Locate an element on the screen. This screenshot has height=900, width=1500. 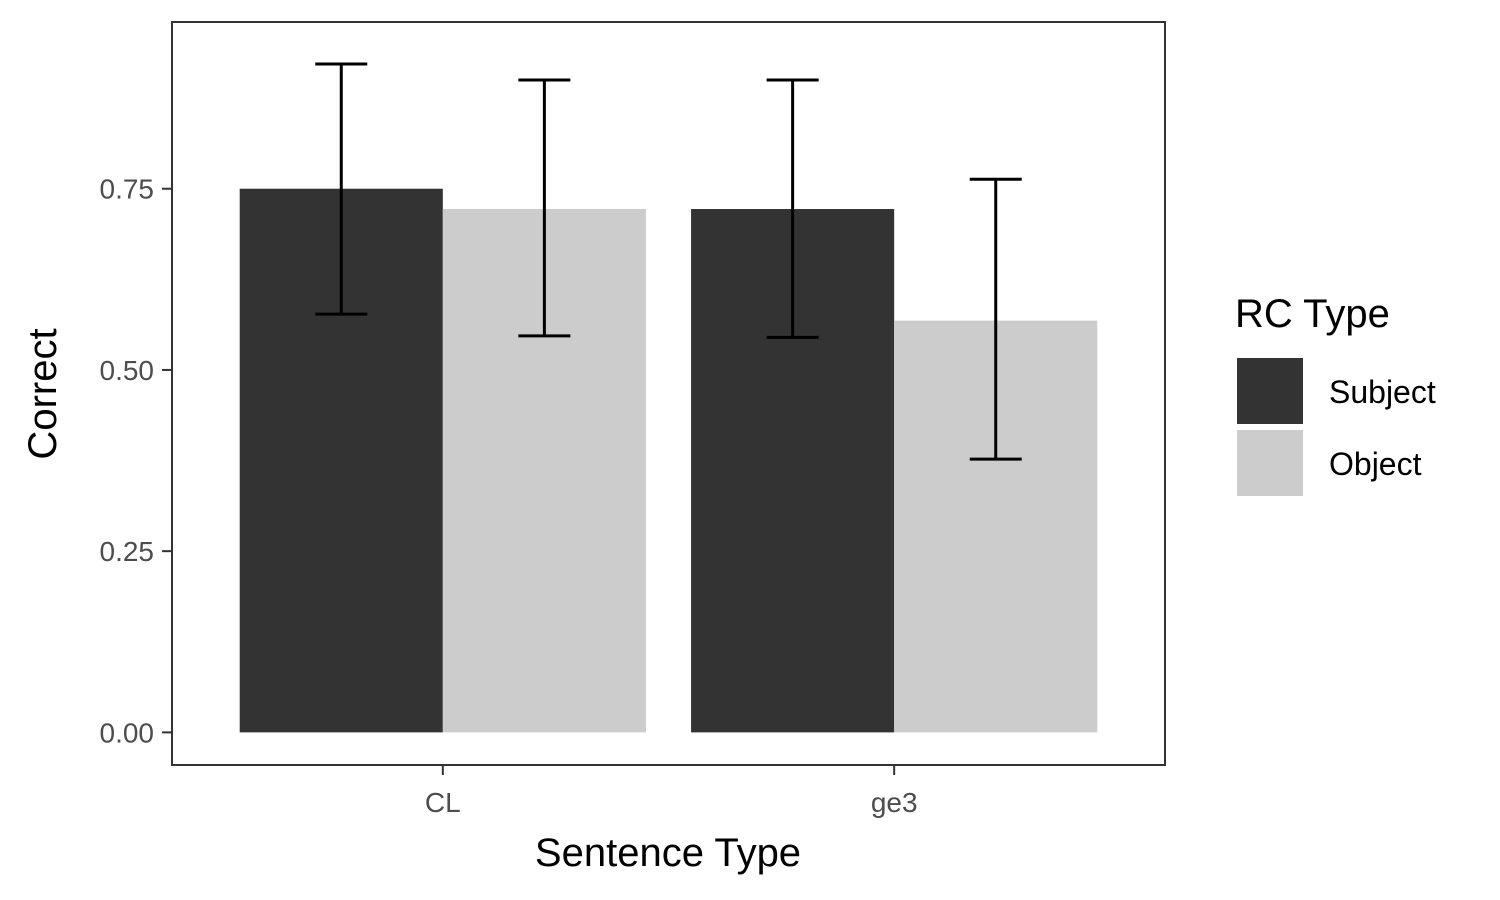
legend-item-subject: Subject is located at coordinates (1336, 391).